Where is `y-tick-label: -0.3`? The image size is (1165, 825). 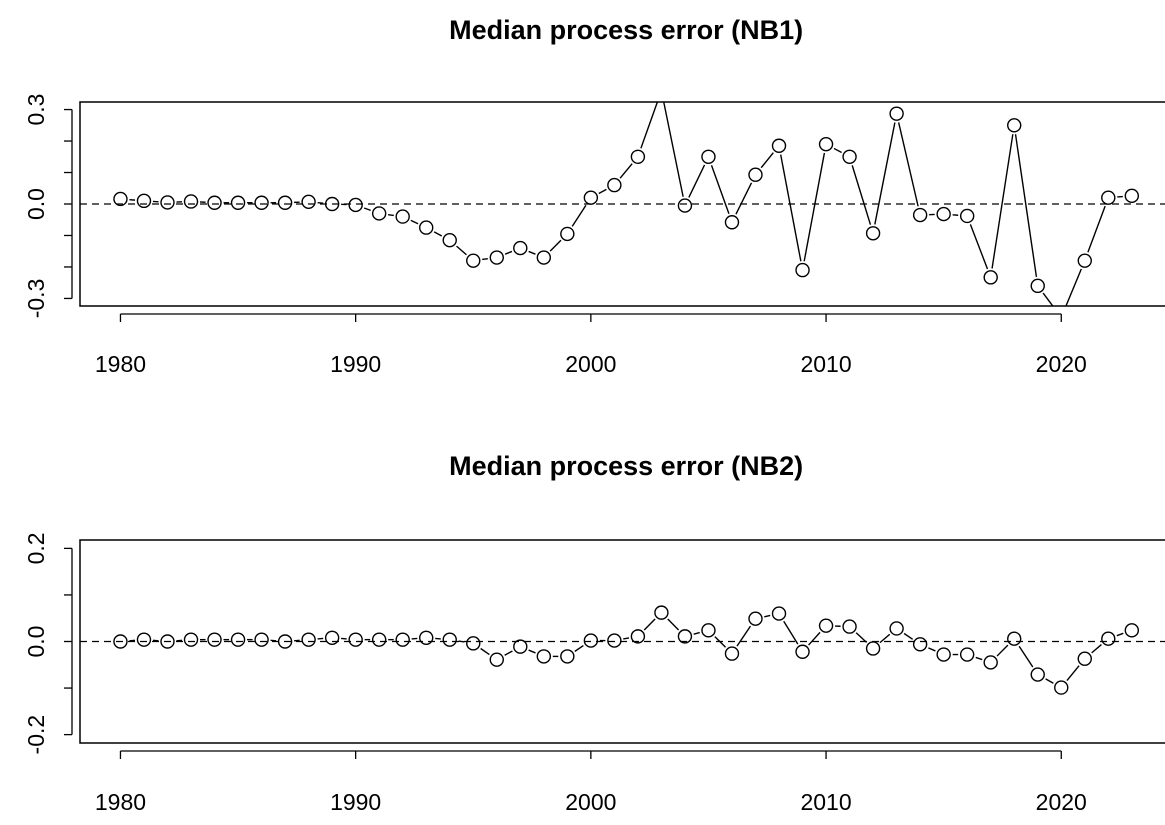 y-tick-label: -0.3 is located at coordinates (36, 299).